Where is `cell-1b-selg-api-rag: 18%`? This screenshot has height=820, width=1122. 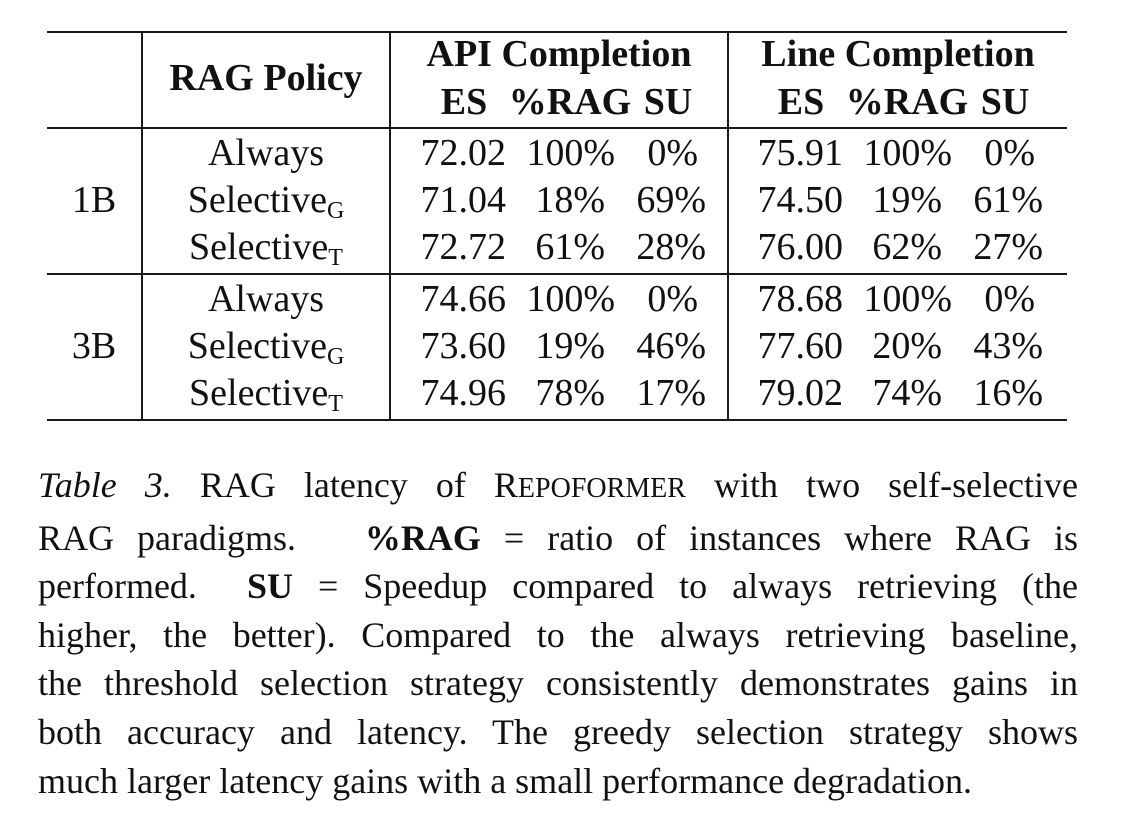 cell-1b-selg-api-rag: 18% is located at coordinates (570, 200).